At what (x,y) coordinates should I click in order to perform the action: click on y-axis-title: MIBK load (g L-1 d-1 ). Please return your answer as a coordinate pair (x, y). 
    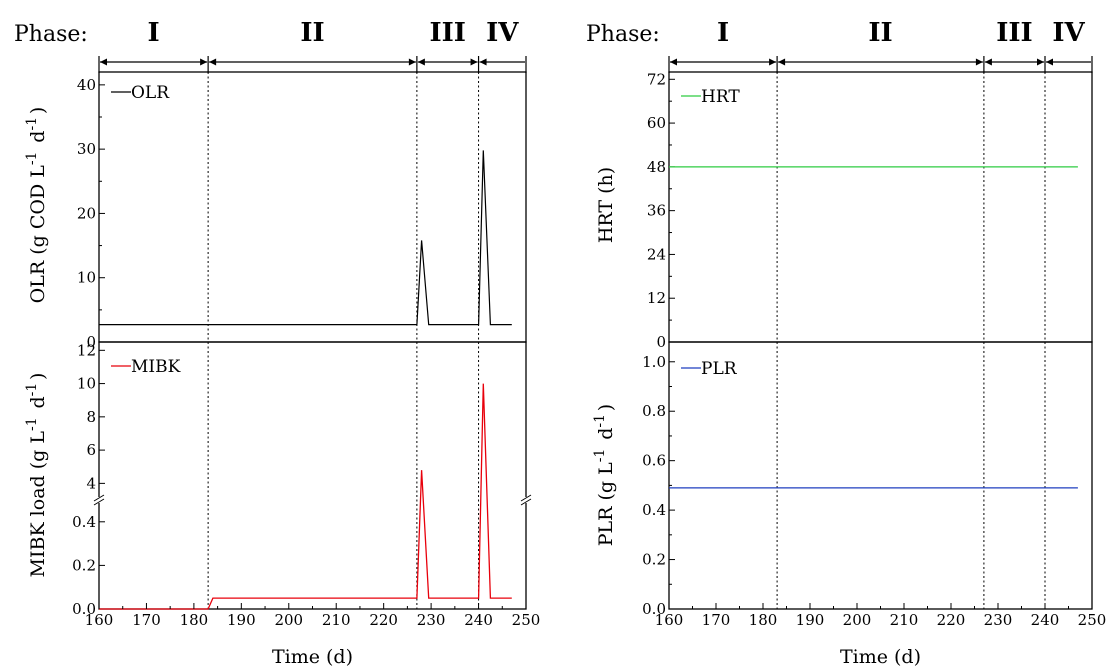
    Looking at the image, I should click on (36, 475).